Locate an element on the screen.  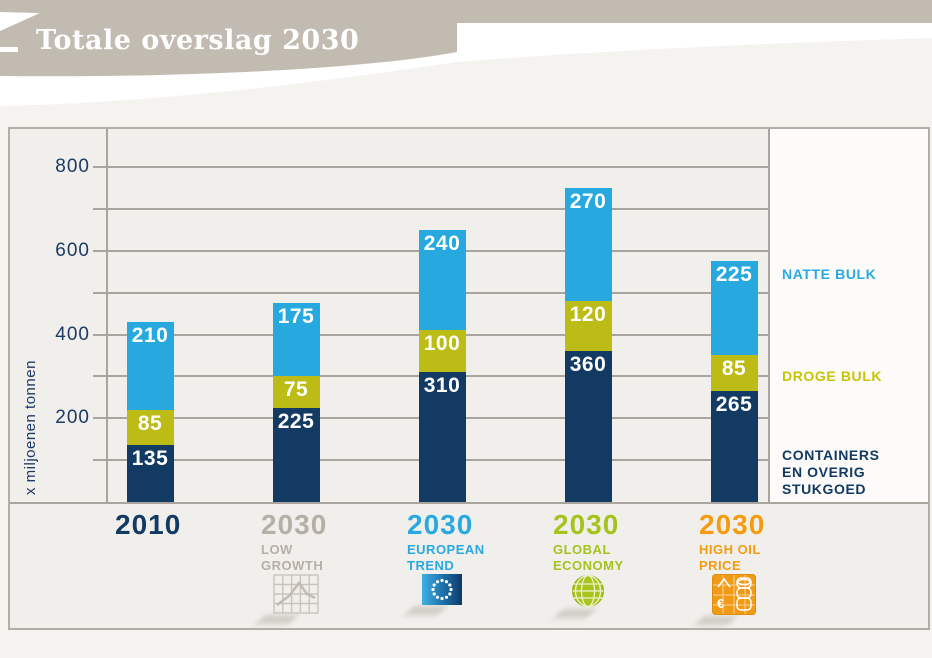
globe-icon is located at coordinates (579, 596).